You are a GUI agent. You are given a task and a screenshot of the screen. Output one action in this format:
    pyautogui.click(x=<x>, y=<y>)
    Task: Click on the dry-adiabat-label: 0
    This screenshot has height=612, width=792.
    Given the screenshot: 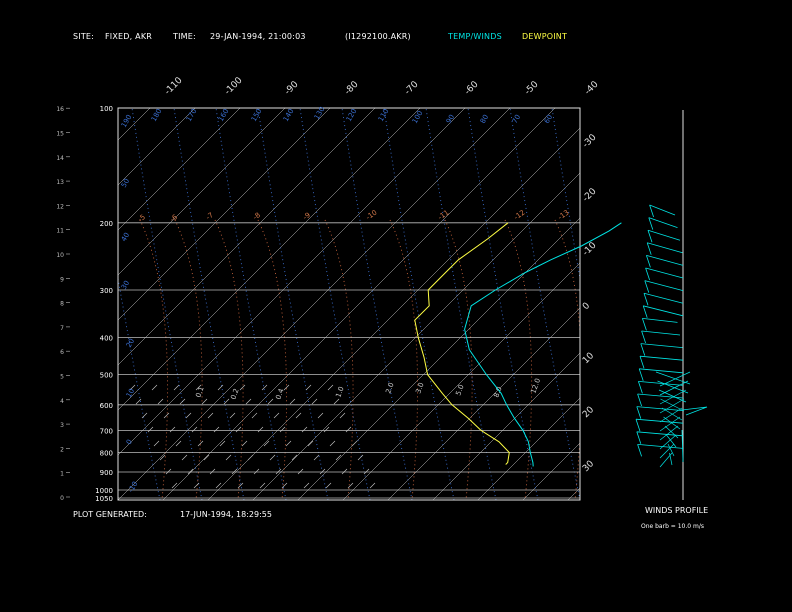 What is the action you would take?
    pyautogui.click(x=129, y=442)
    